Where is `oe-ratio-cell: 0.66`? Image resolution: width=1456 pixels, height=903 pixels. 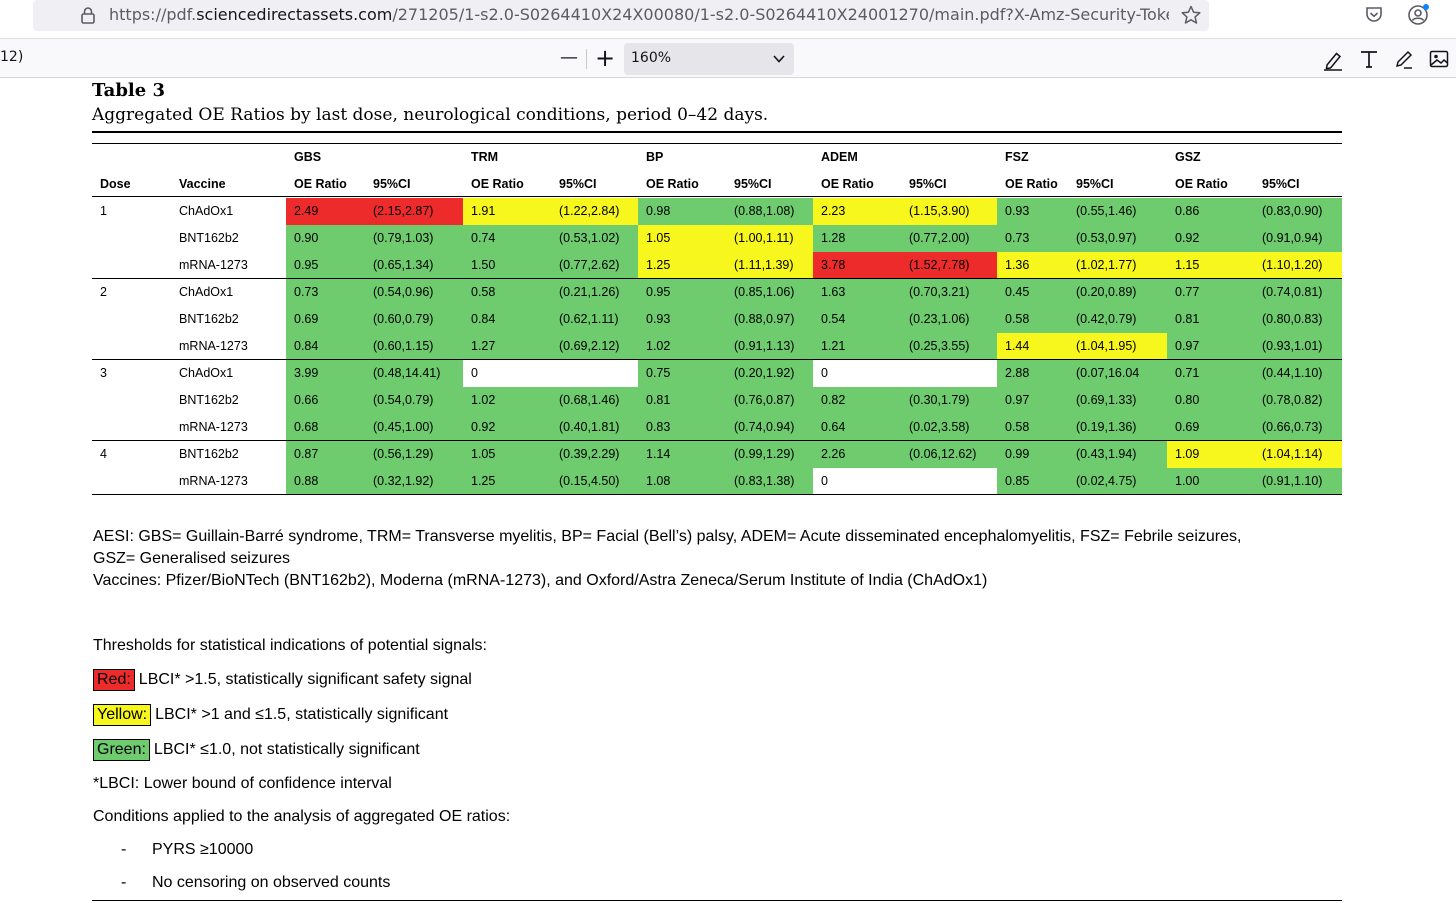
oe-ratio-cell: 0.66 is located at coordinates (325, 400).